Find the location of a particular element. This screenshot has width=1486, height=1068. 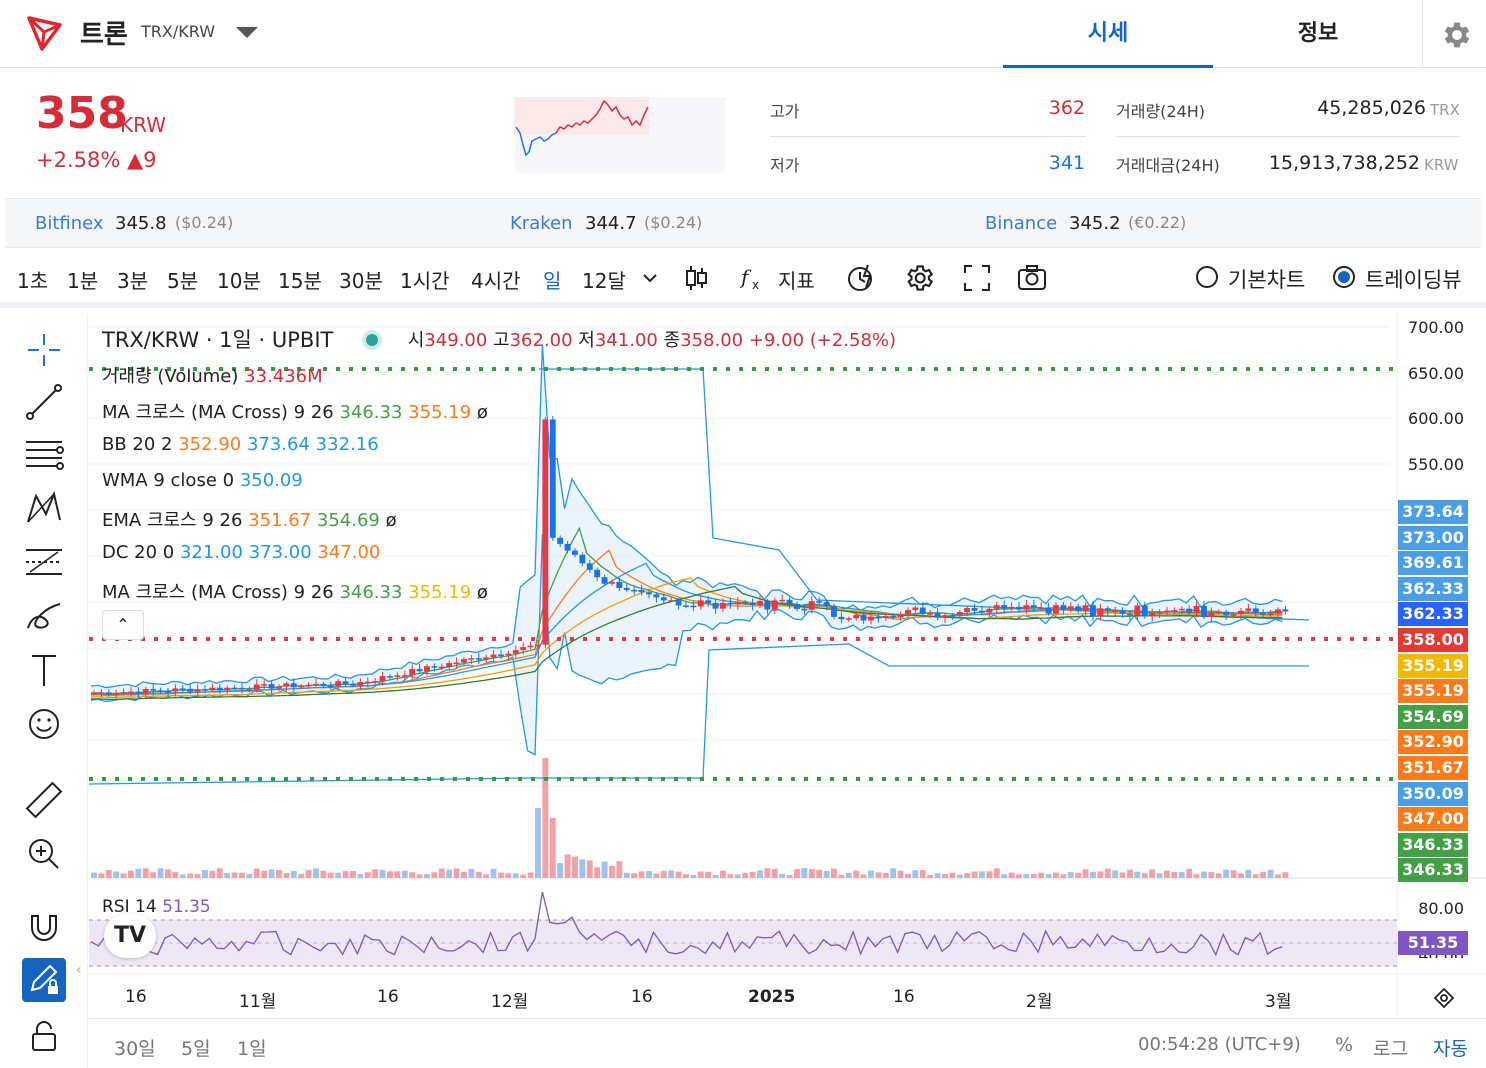

radio-basic-chart is located at coordinates (1207, 277).